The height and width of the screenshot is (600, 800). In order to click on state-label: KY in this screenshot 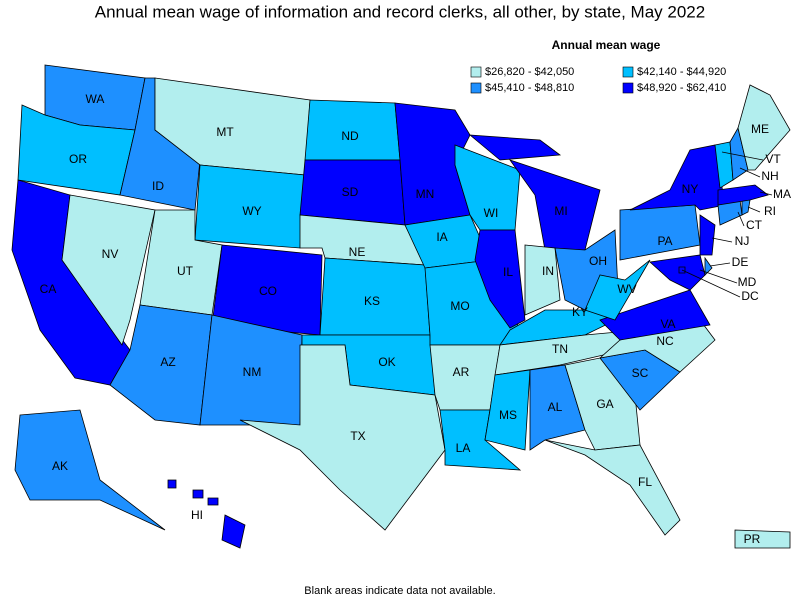, I will do `click(580, 312)`.